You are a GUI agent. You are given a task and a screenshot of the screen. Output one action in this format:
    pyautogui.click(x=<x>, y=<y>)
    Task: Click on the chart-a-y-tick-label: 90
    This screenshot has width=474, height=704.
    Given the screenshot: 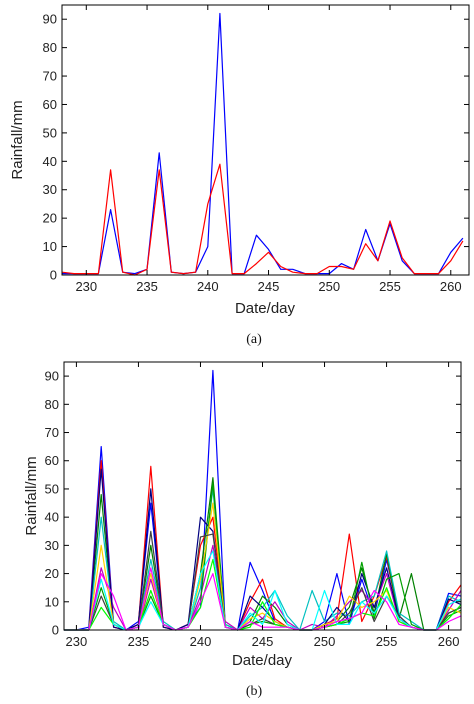 What is the action you would take?
    pyautogui.click(x=50, y=19)
    